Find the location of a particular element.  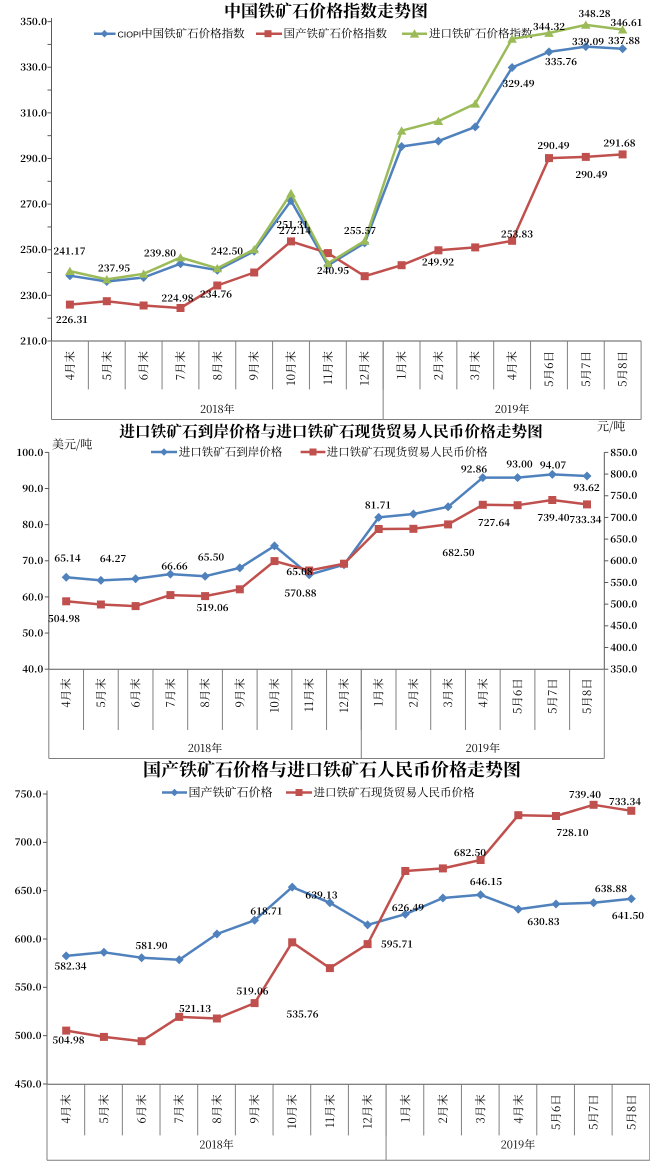

svg-text: 5月8日 is located at coordinates (623, 369).